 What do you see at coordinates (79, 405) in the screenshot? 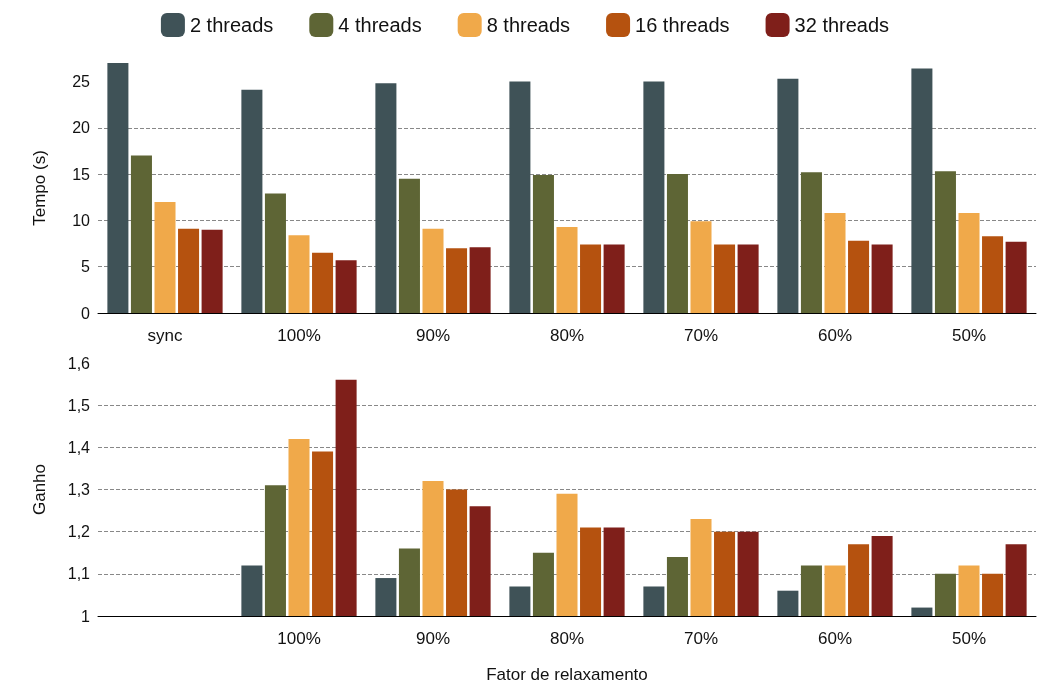
I see `y-tick-label: 1,5` at bounding box center [79, 405].